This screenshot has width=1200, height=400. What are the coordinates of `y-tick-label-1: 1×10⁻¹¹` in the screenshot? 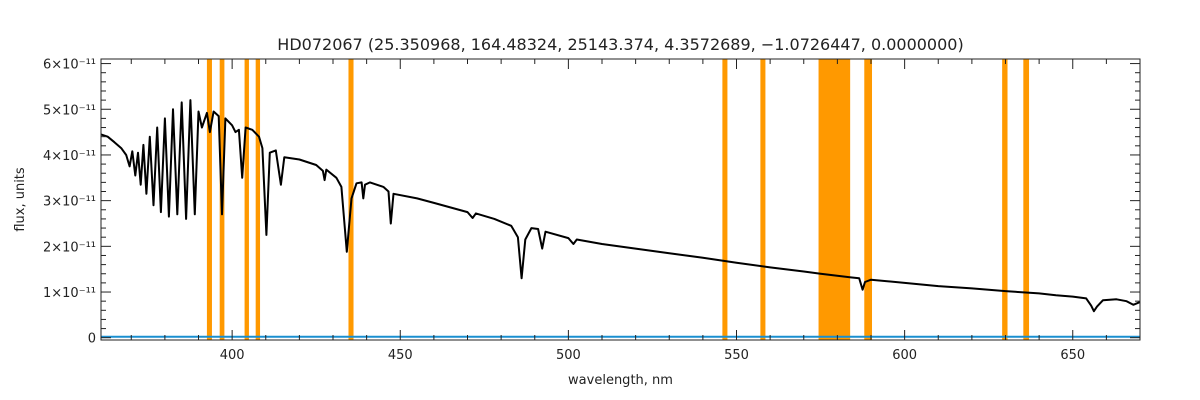 It's located at (69, 293).